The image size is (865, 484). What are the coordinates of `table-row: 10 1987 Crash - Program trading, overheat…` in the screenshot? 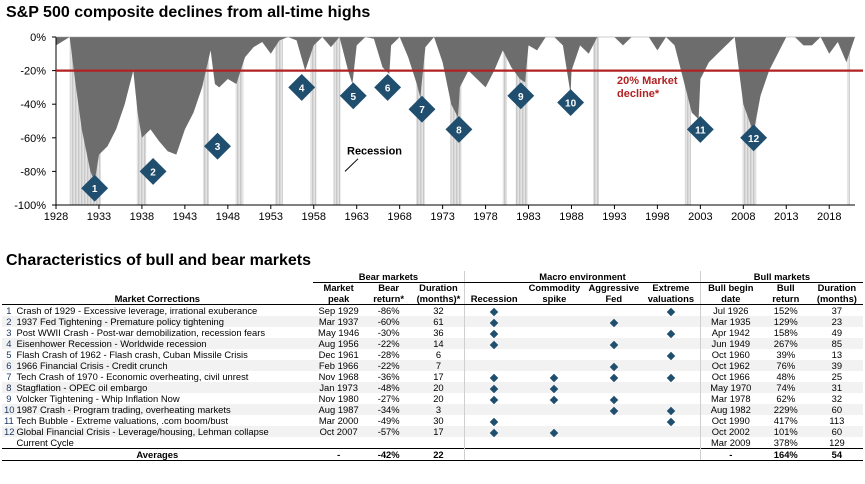 It's located at (432, 409).